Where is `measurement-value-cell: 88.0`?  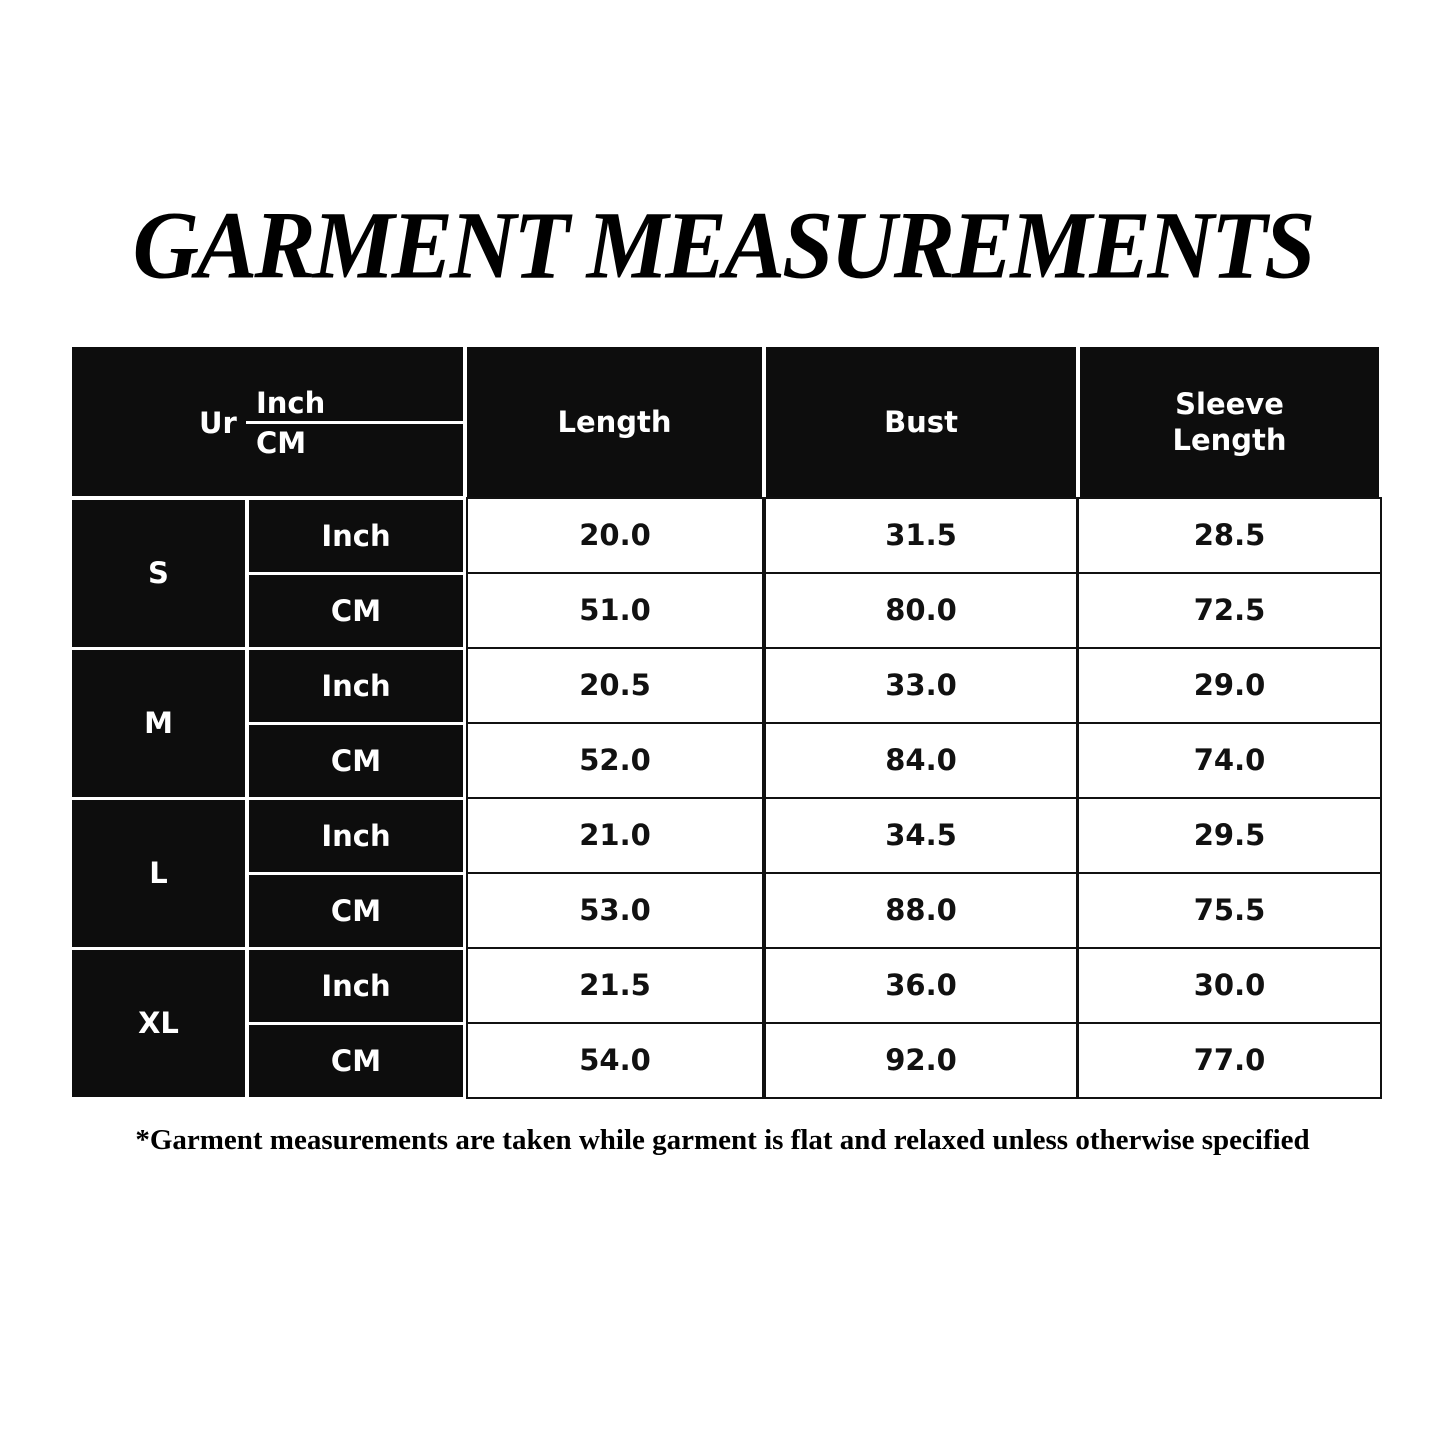 measurement-value-cell: 88.0 is located at coordinates (921, 910).